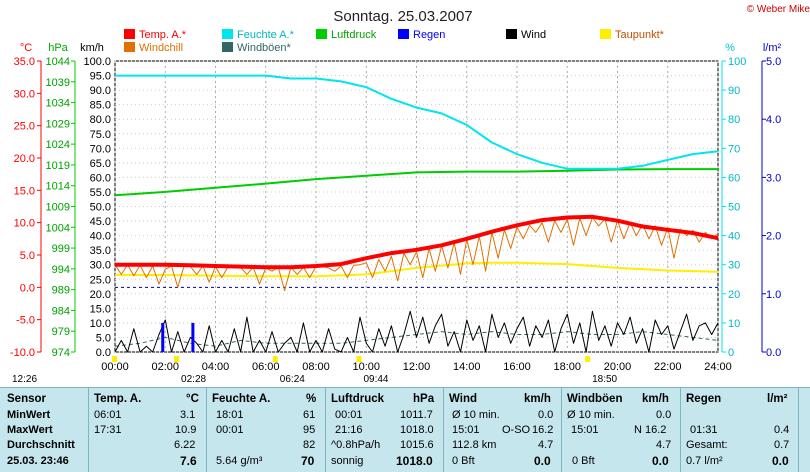 This screenshot has width=810, height=472. Describe the element at coordinates (734, 237) in the screenshot. I see `humidity-tick-label: 40` at that location.